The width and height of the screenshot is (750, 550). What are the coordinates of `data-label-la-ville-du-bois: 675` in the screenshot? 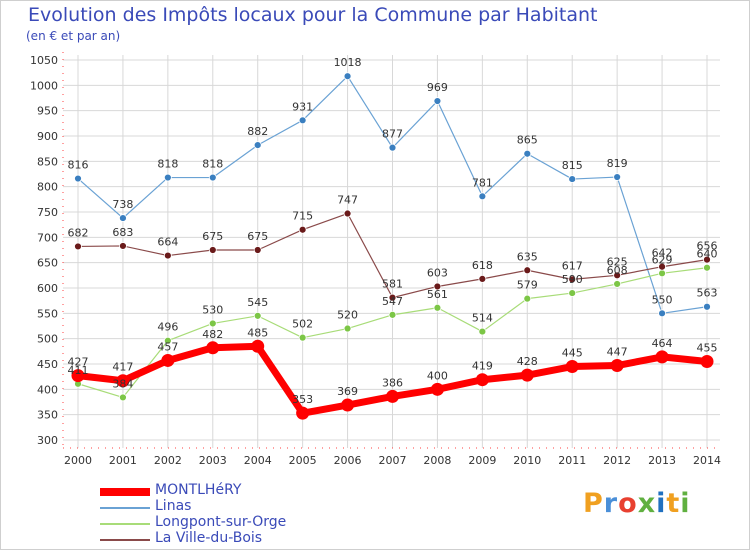 It's located at (257, 236).